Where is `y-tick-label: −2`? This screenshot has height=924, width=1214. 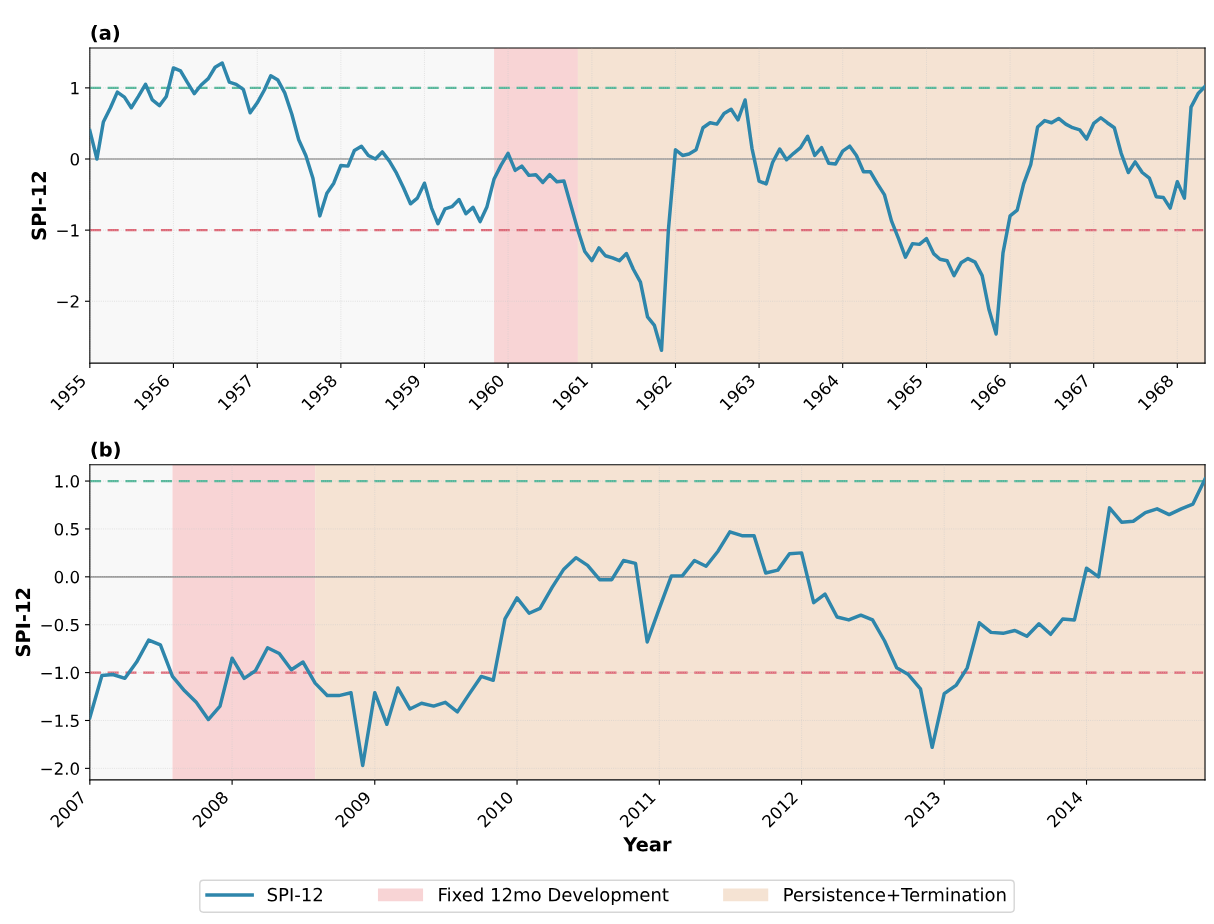 y-tick-label: −2 is located at coordinates (68, 301).